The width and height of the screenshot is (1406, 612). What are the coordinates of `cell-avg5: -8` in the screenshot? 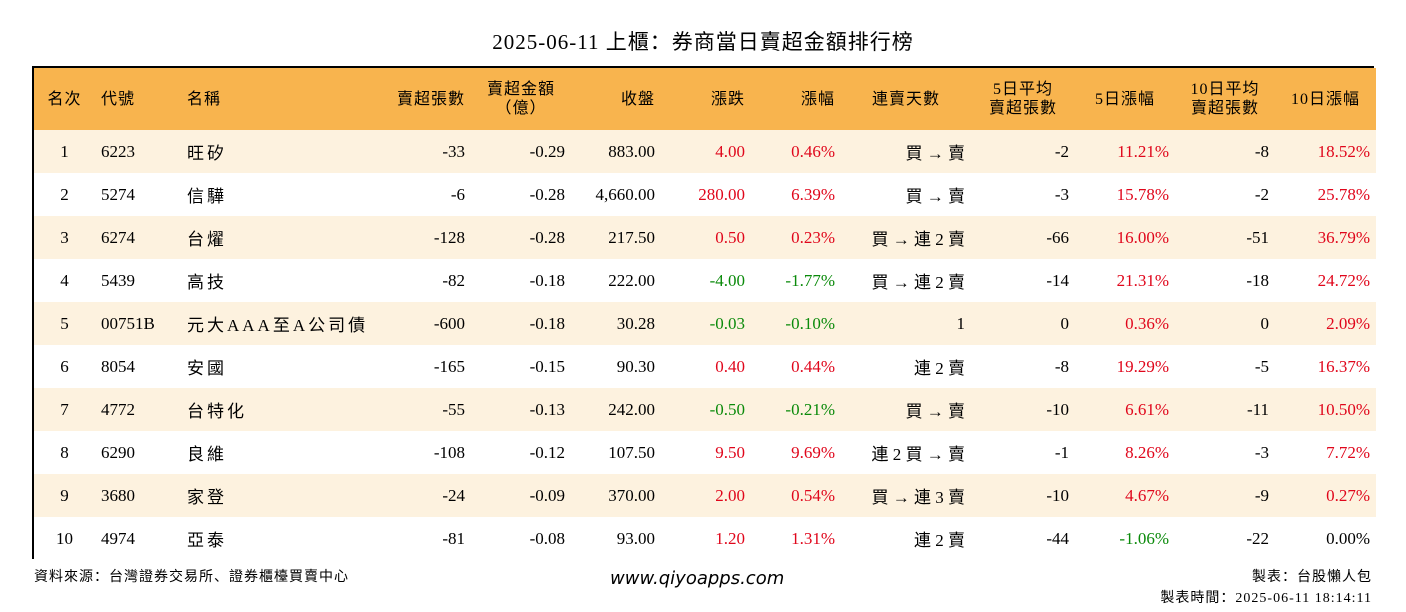 It's located at (1061, 366).